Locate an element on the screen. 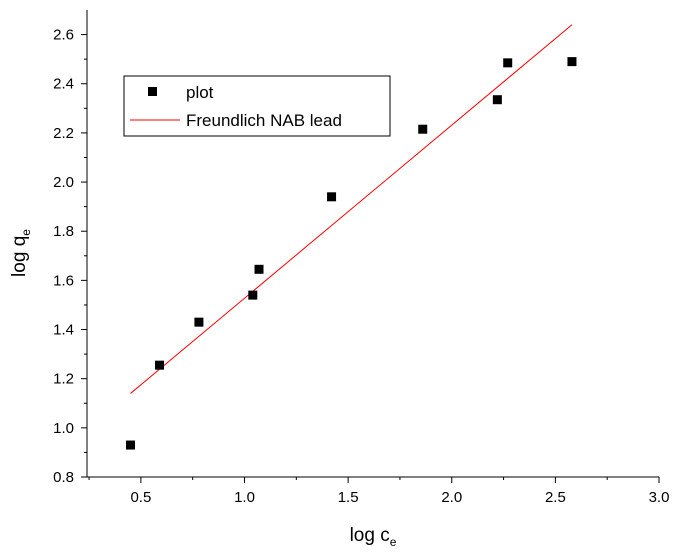  x-tick-label: 1.0 is located at coordinates (244, 497).